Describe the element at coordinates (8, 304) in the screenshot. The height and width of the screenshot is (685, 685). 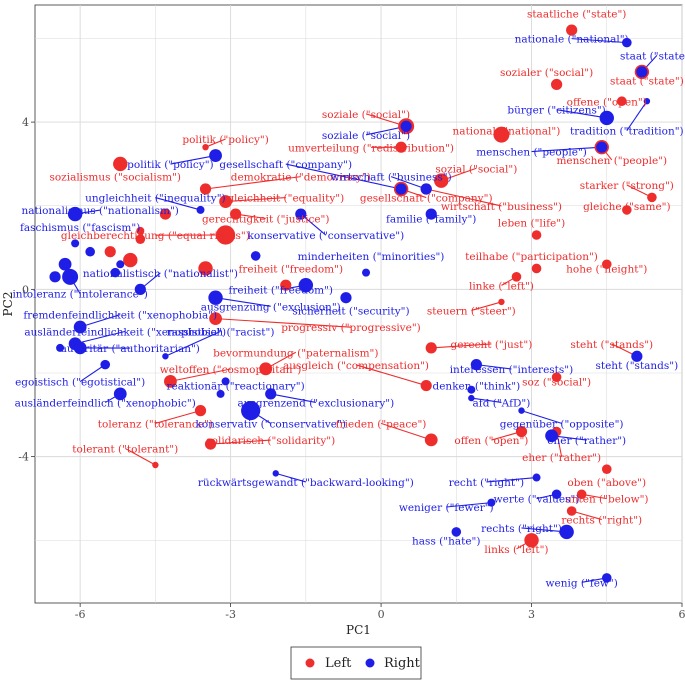
I see `y-axis-title: PC2` at that location.